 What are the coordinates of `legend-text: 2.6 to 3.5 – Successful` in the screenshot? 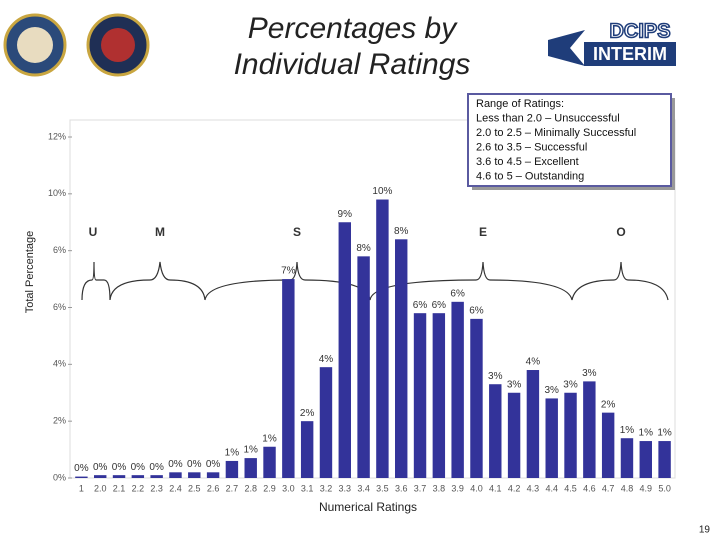 It's located at (531, 147).